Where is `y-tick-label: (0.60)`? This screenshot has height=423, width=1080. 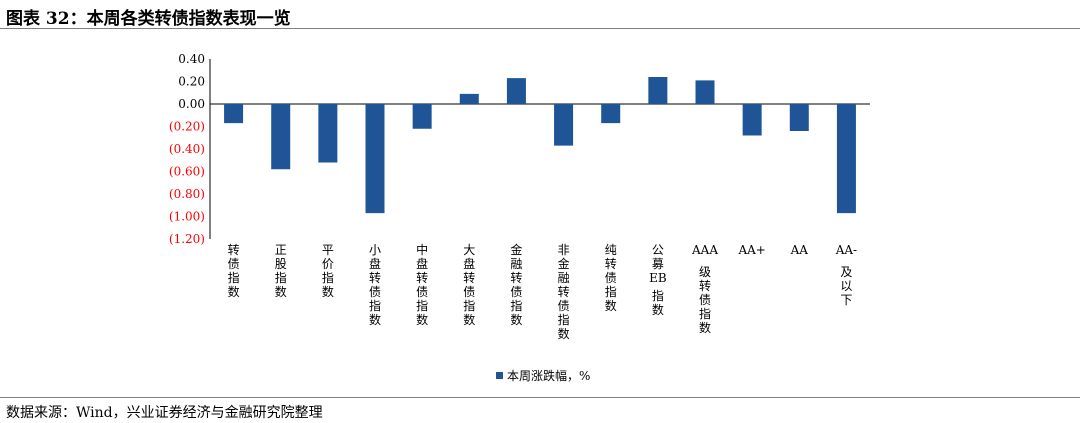
y-tick-label: (0.60) is located at coordinates (187, 172).